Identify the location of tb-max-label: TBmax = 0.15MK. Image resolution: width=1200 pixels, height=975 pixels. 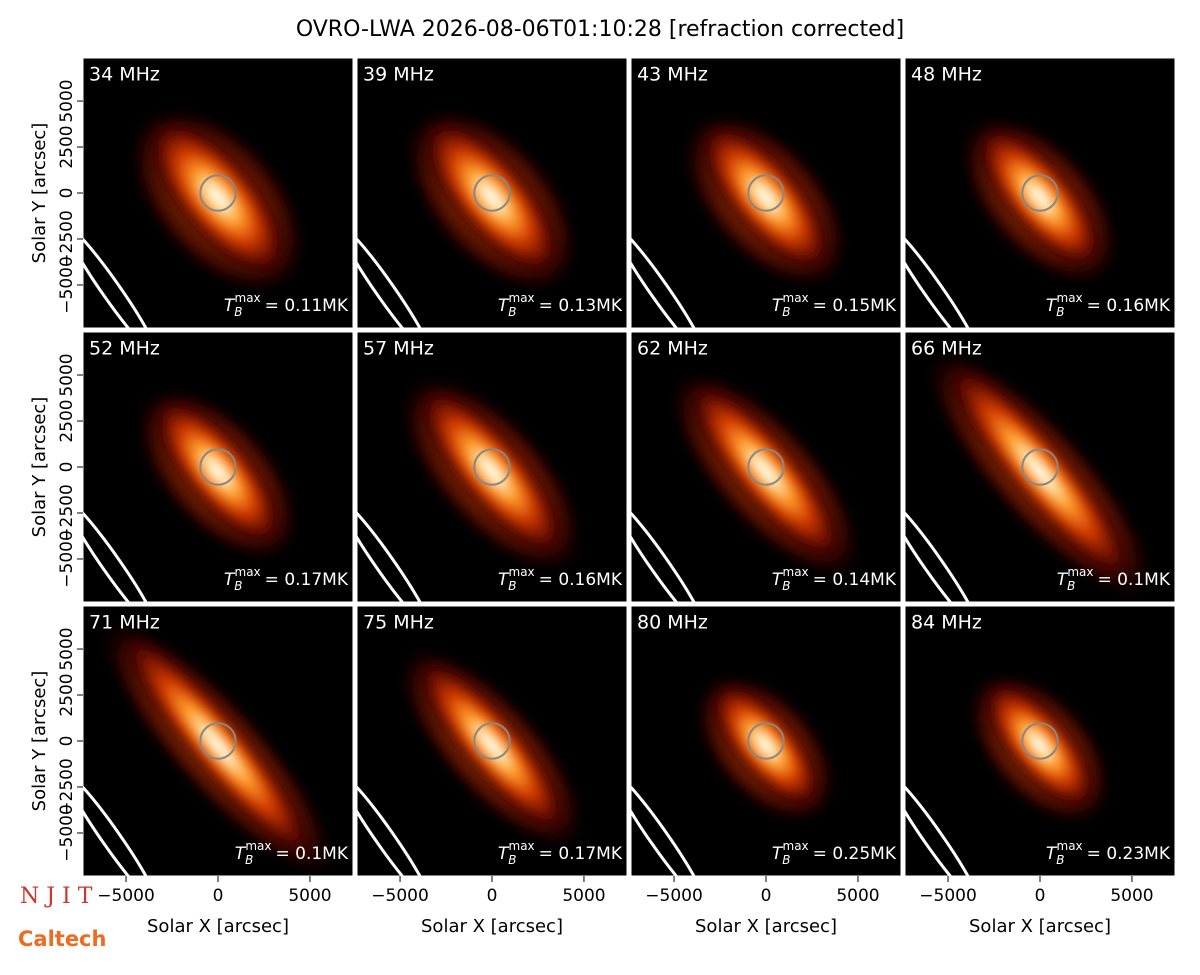
(834, 305).